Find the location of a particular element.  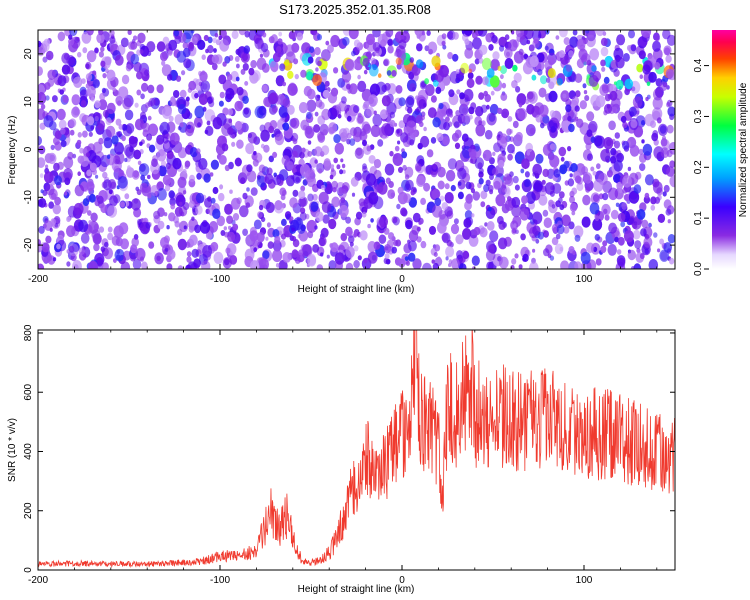

spectrogram-y-tick-label: 20 is located at coordinates (28, 54).